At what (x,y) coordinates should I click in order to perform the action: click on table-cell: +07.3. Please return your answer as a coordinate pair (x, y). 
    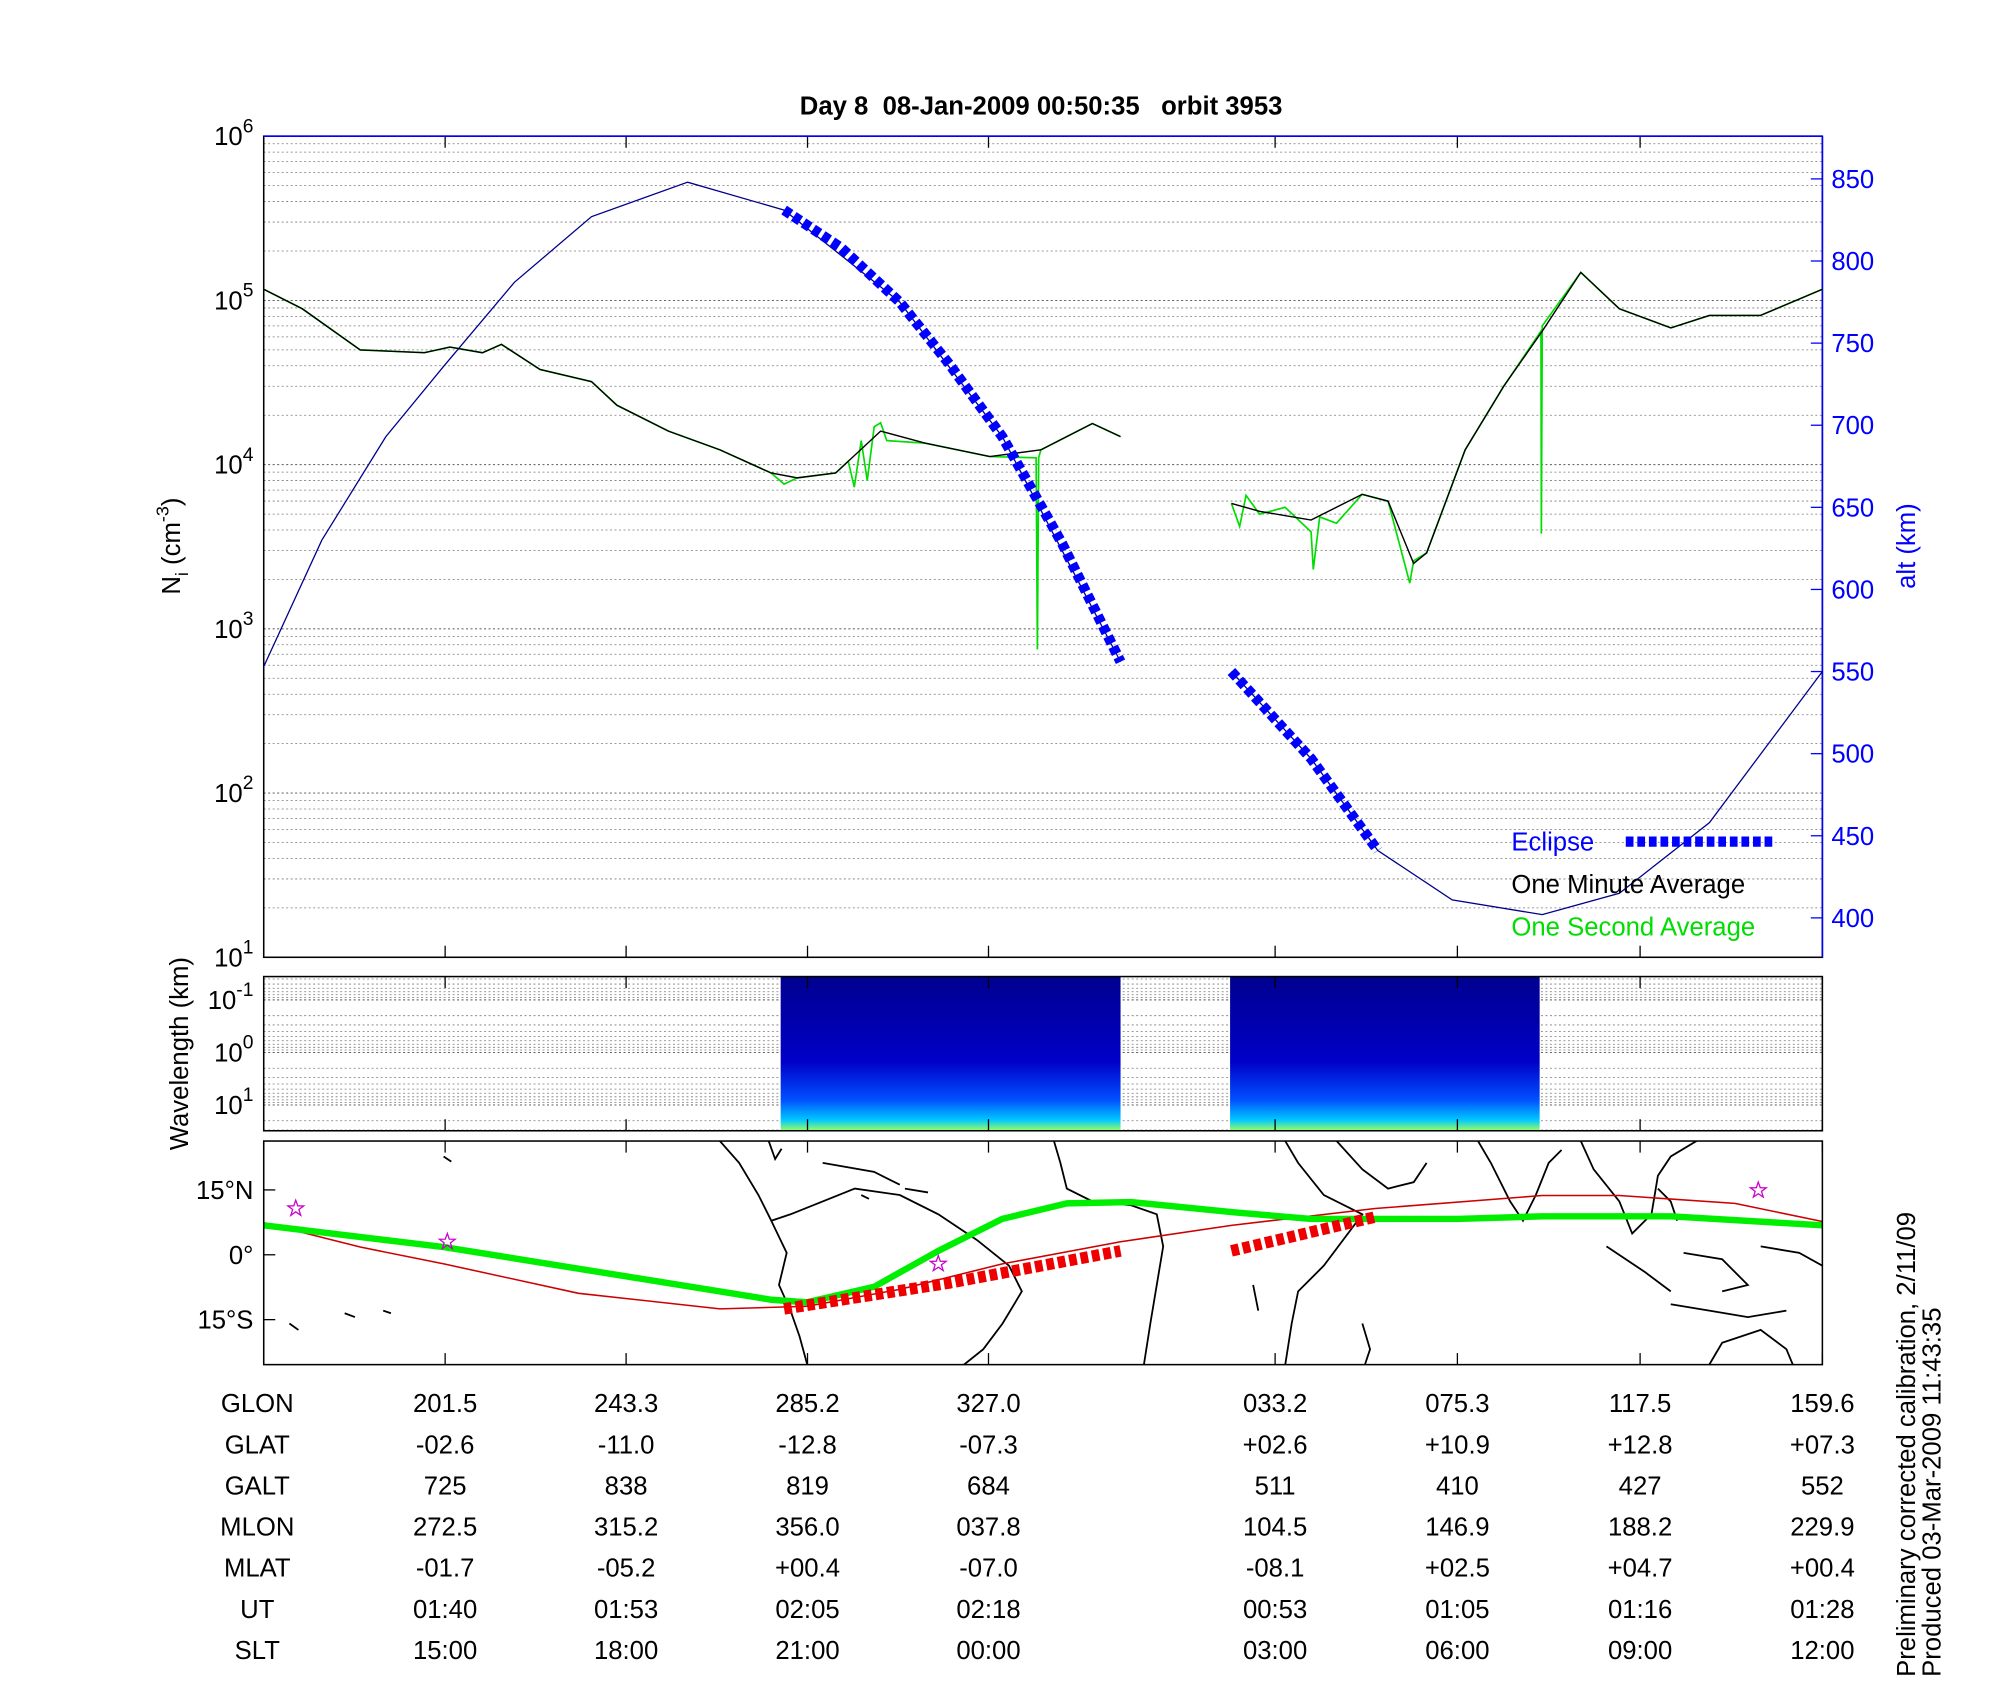
    Looking at the image, I should click on (1822, 1445).